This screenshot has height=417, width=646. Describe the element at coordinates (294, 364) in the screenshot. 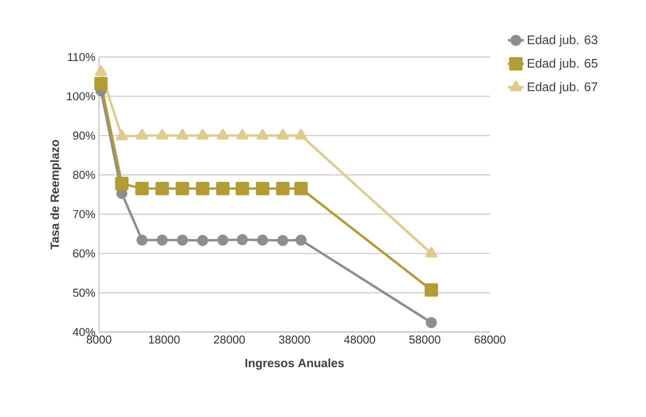

I see `x-axis-title: Ingresos Anuales` at that location.